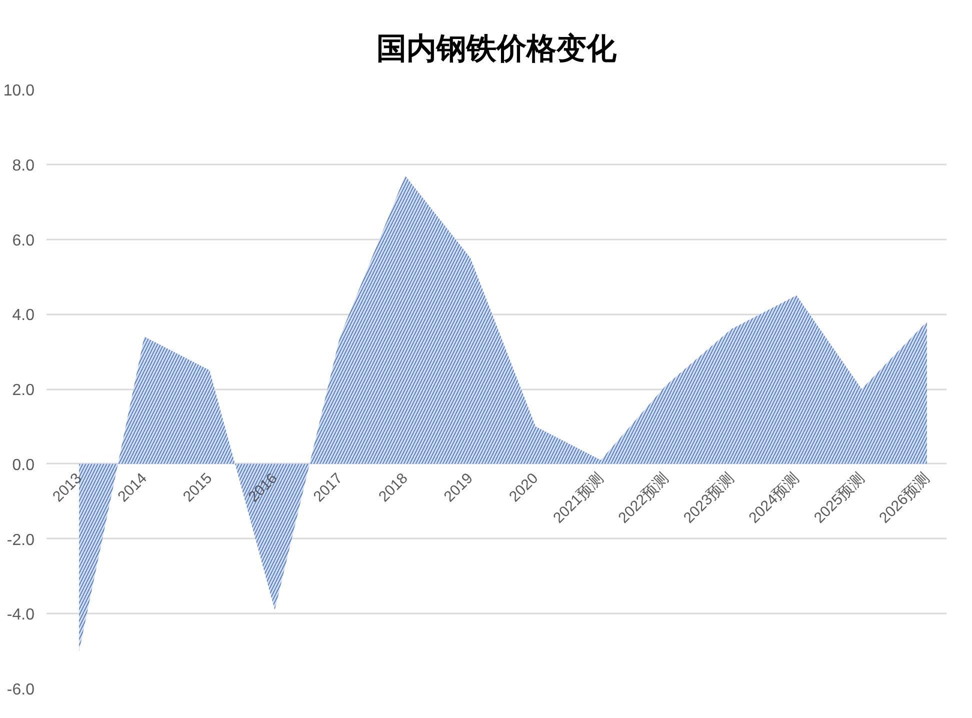 Image resolution: width=972 pixels, height=718 pixels. Describe the element at coordinates (23, 390) in the screenshot. I see `y-tick-label: 2.0` at that location.